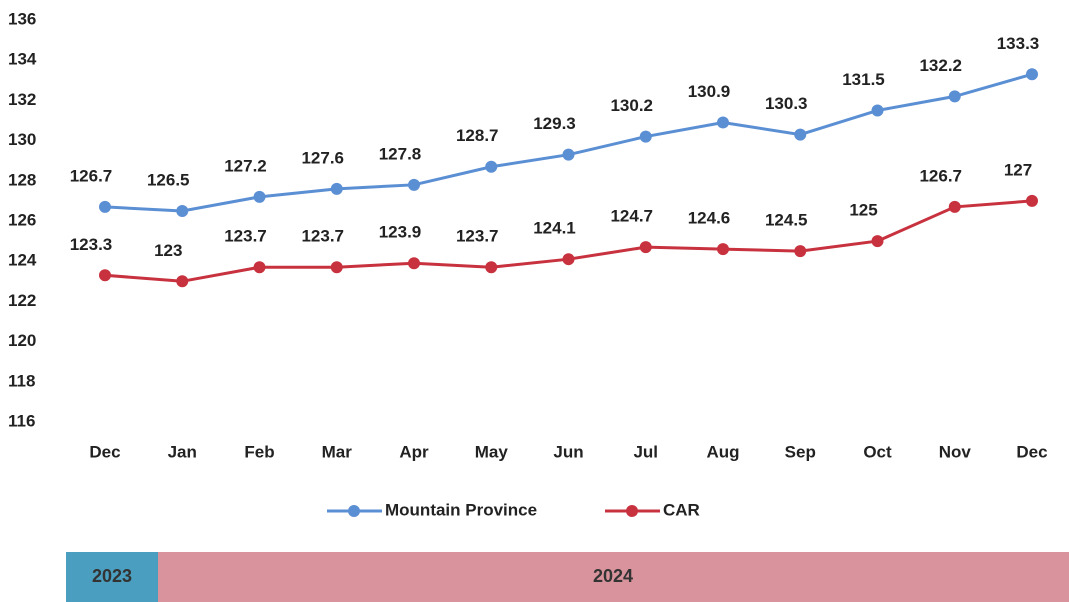  Describe the element at coordinates (940, 65) in the screenshot. I see `data-label: 132.2` at that location.